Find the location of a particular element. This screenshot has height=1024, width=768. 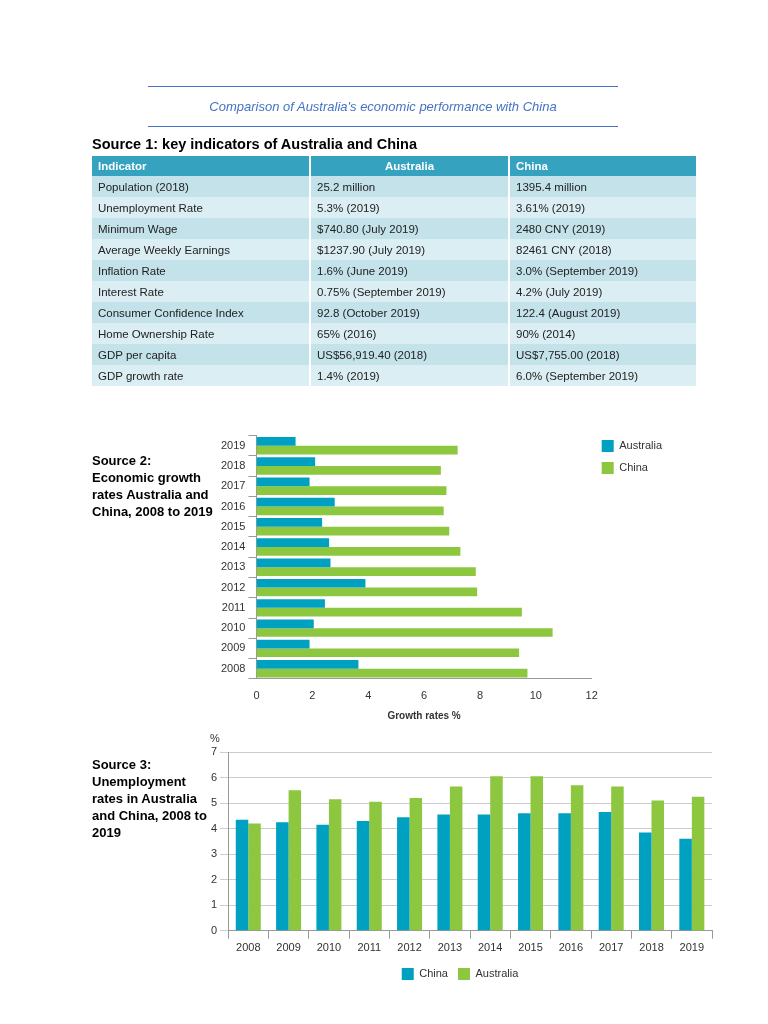

x-tick-label: 2016 is located at coordinates (571, 947).